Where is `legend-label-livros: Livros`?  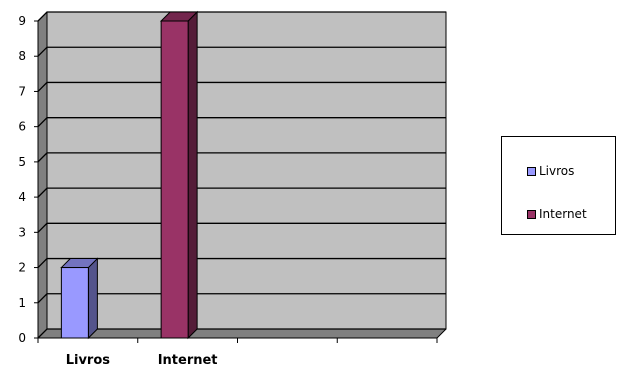
legend-label-livros: Livros is located at coordinates (557, 171).